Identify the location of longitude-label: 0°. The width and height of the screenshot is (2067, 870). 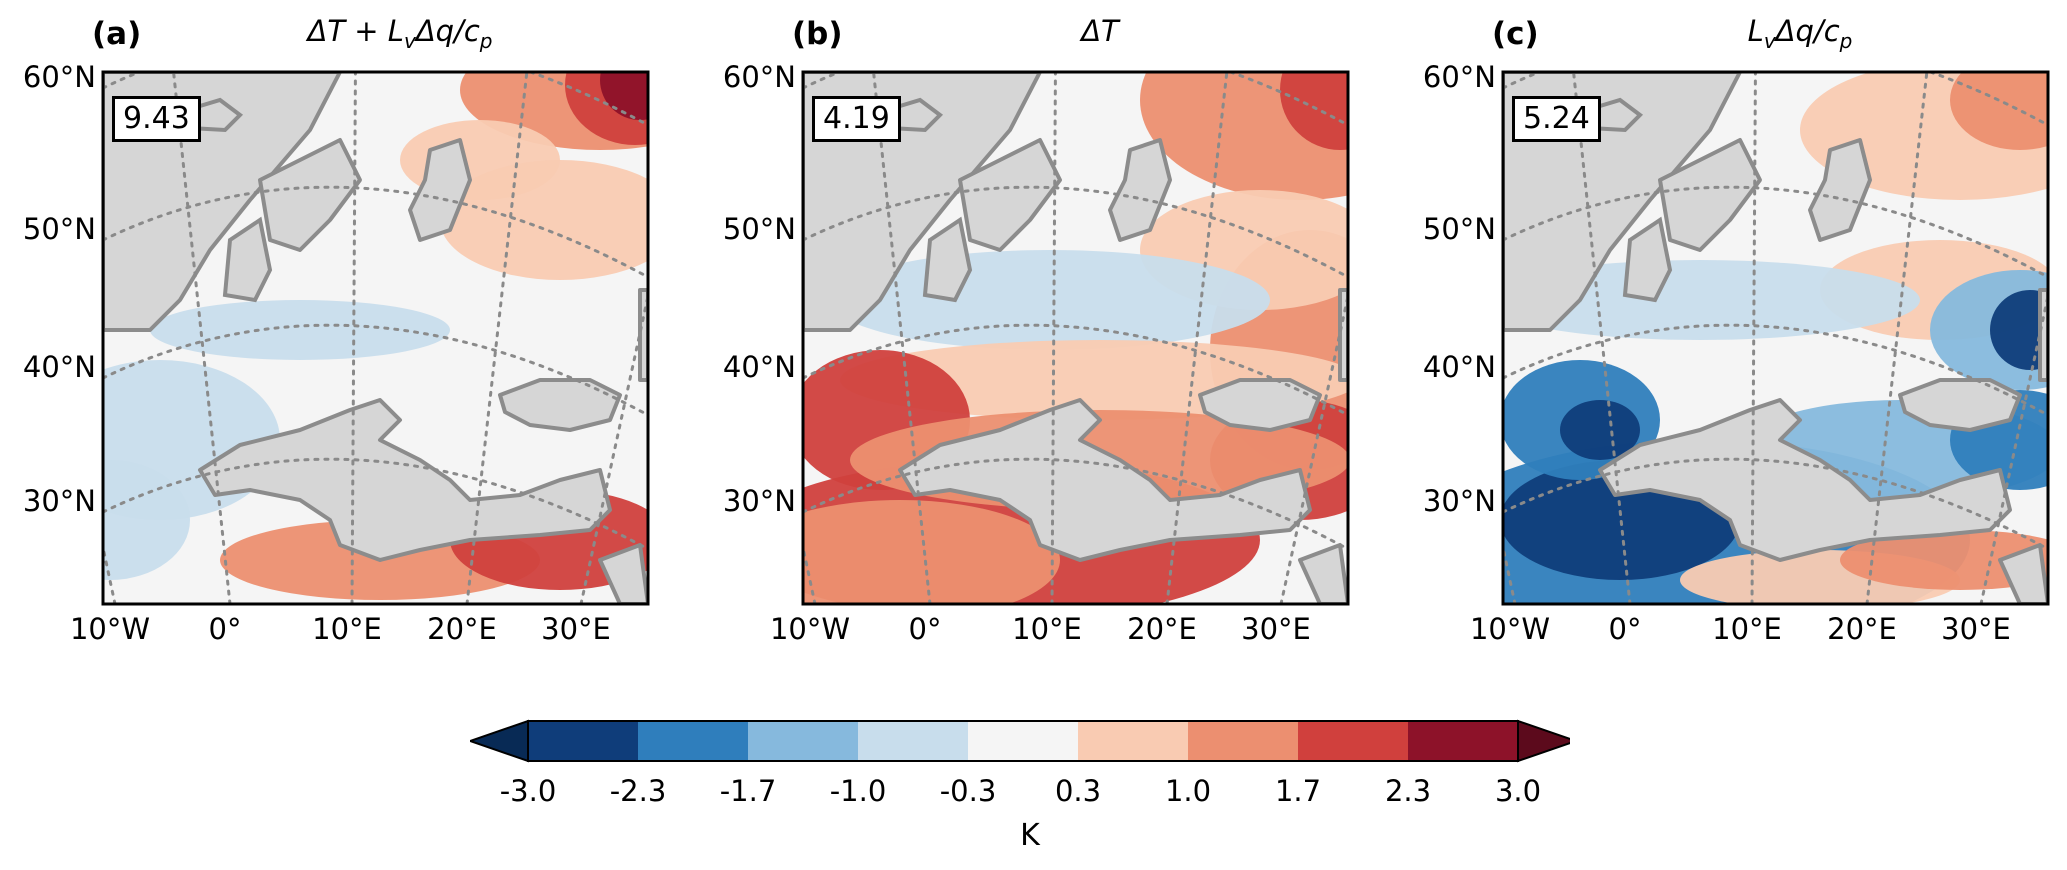
(225, 629).